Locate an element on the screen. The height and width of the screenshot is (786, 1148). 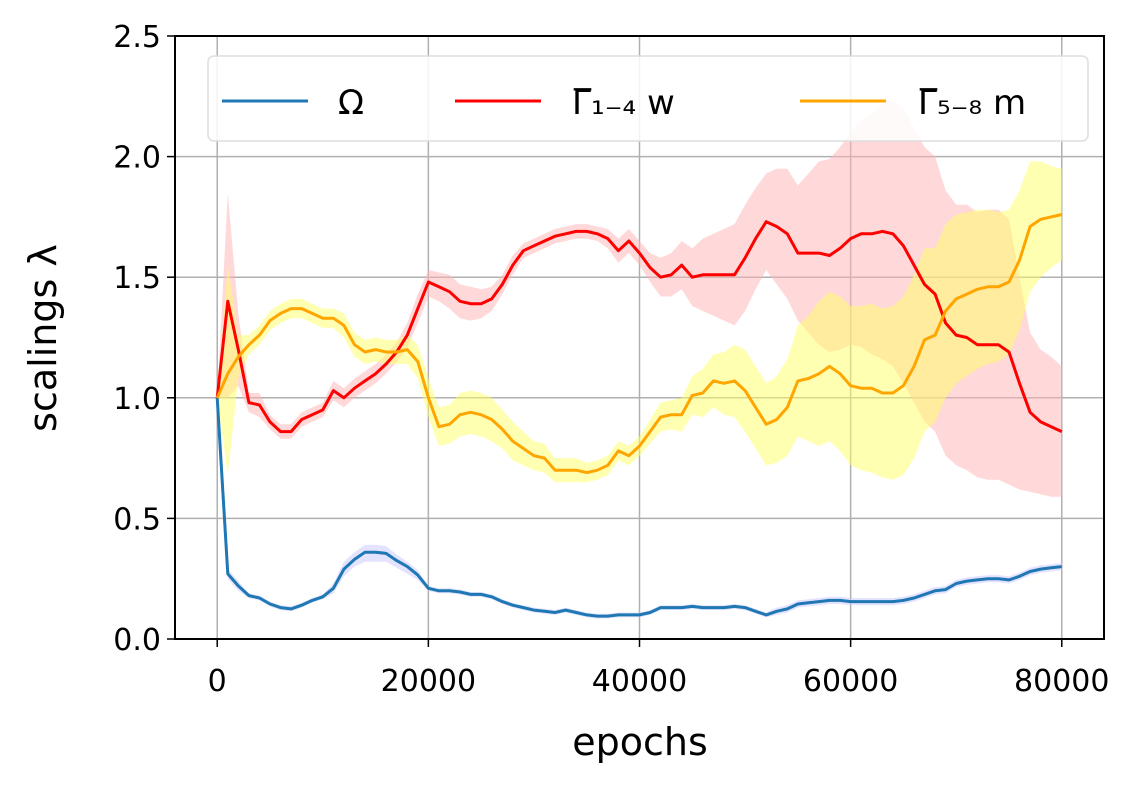
legend-box is located at coordinates (648, 98).